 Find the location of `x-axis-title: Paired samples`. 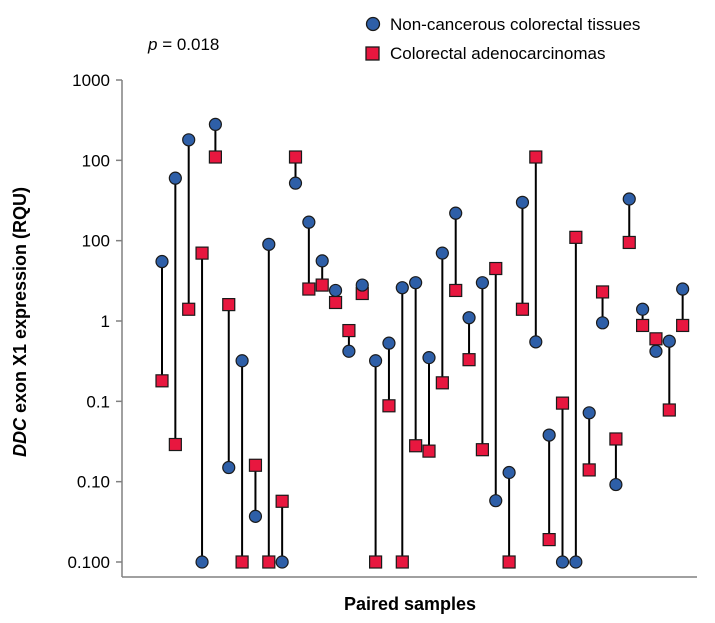

x-axis-title: Paired samples is located at coordinates (410, 604).